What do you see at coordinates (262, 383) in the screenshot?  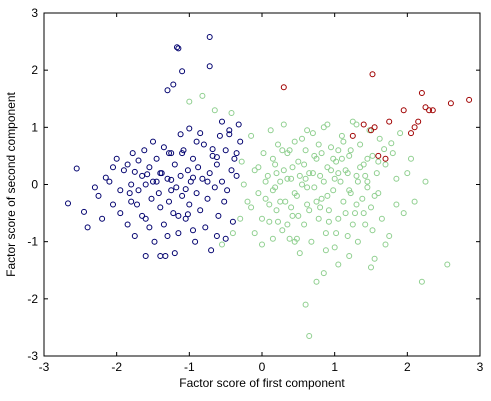 I see `x-axis-label: Factor score of first component` at bounding box center [262, 383].